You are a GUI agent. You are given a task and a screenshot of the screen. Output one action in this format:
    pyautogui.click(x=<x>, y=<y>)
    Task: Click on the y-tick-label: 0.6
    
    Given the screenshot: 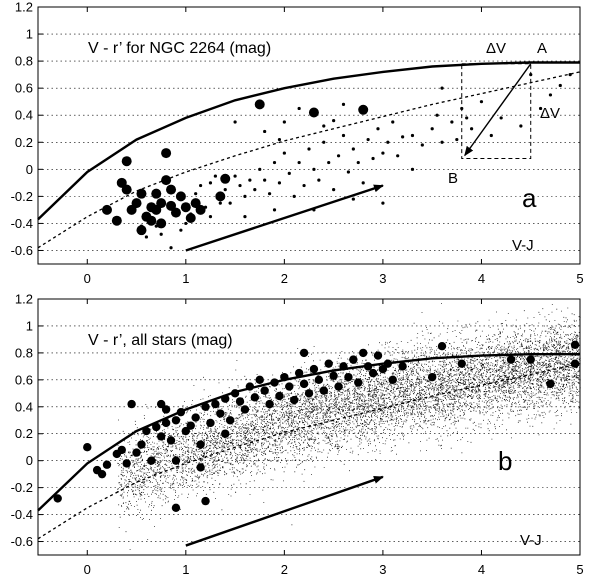 What is the action you would take?
    pyautogui.click(x=24, y=379)
    